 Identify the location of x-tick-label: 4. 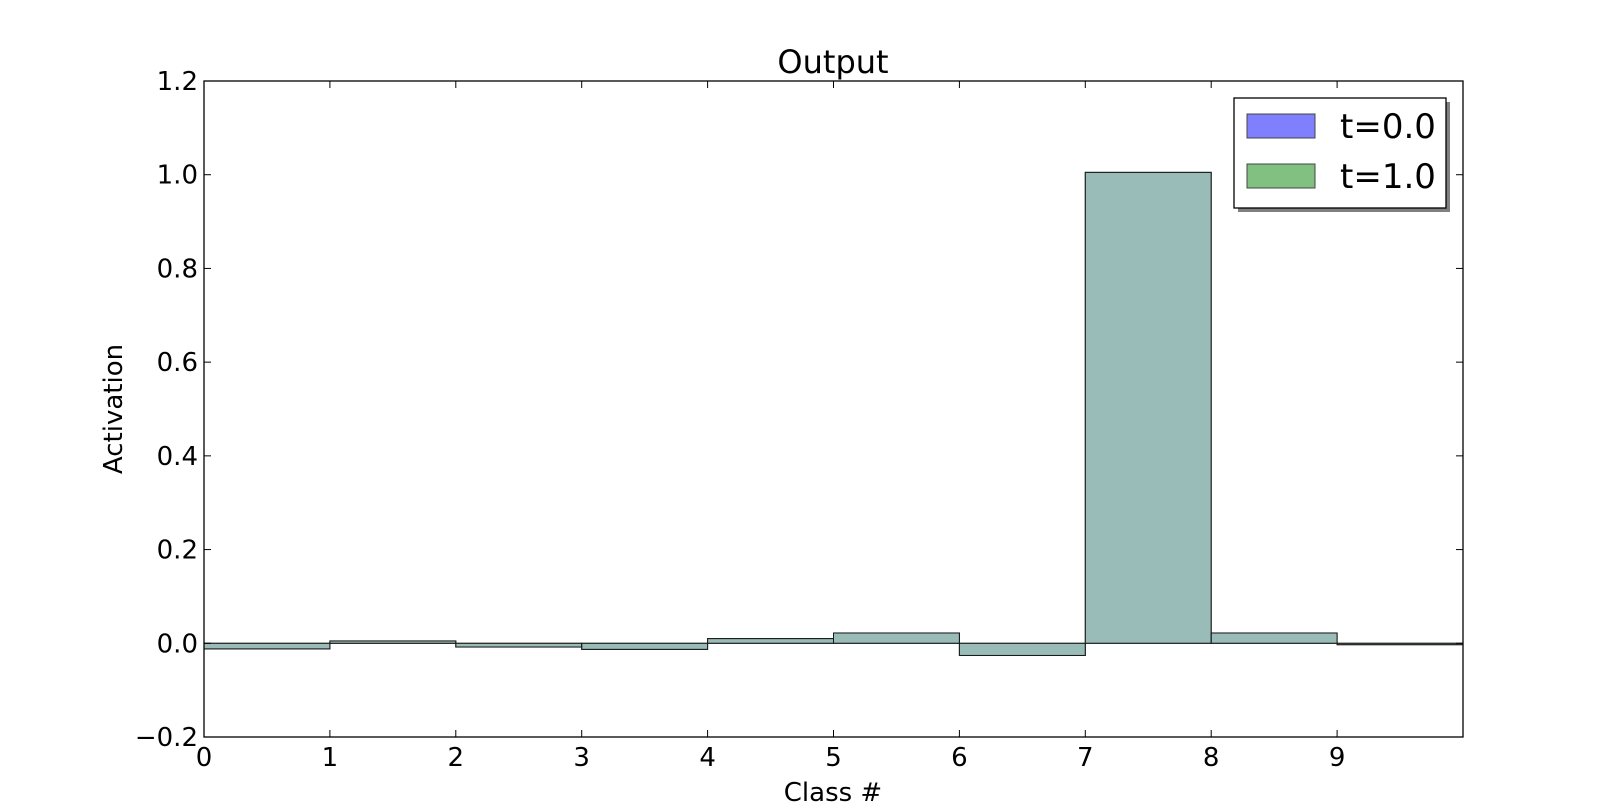
(707, 758).